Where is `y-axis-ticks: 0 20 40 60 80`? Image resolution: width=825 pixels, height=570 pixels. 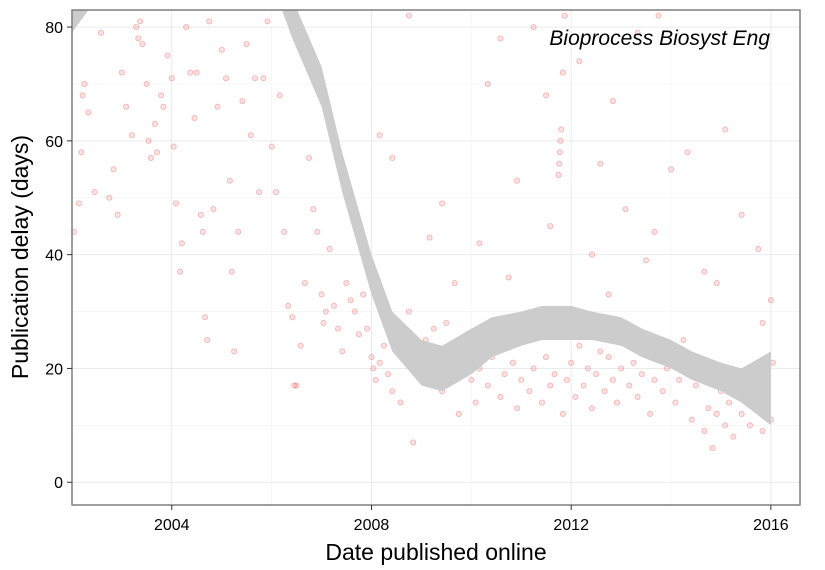 y-axis-ticks: 0 20 40 60 80 is located at coordinates (58, 256).